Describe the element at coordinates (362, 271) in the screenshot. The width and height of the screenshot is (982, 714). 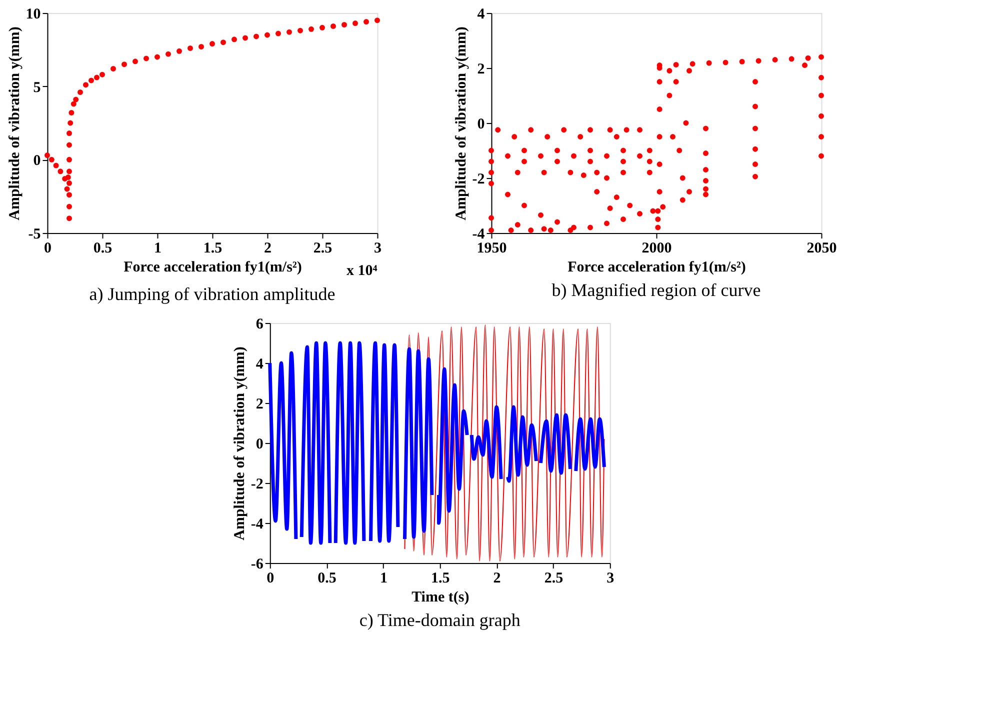
I see `text: x 10⁴` at that location.